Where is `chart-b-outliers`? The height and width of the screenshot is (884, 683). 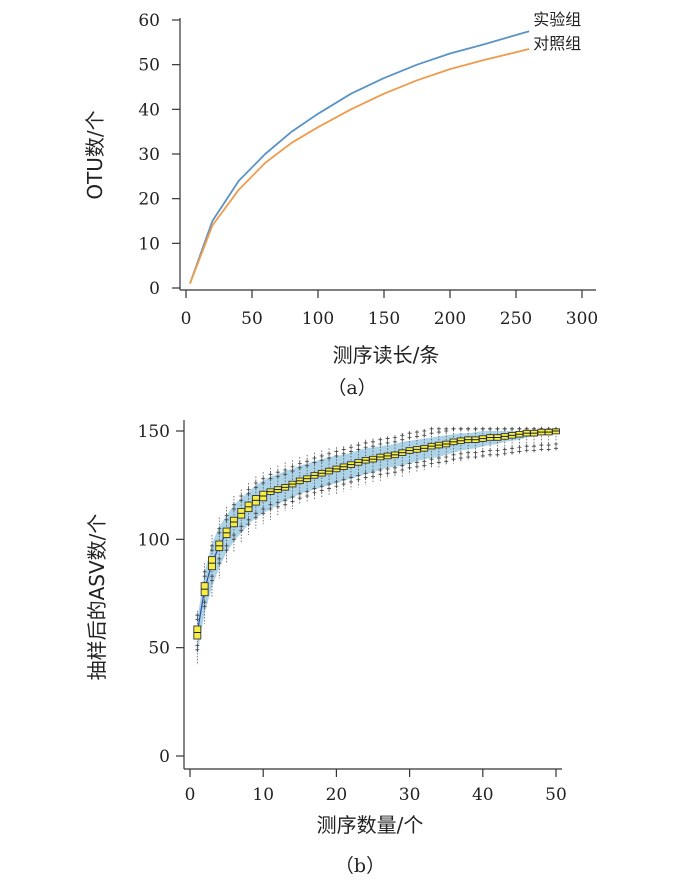 chart-b-outliers is located at coordinates (376, 539).